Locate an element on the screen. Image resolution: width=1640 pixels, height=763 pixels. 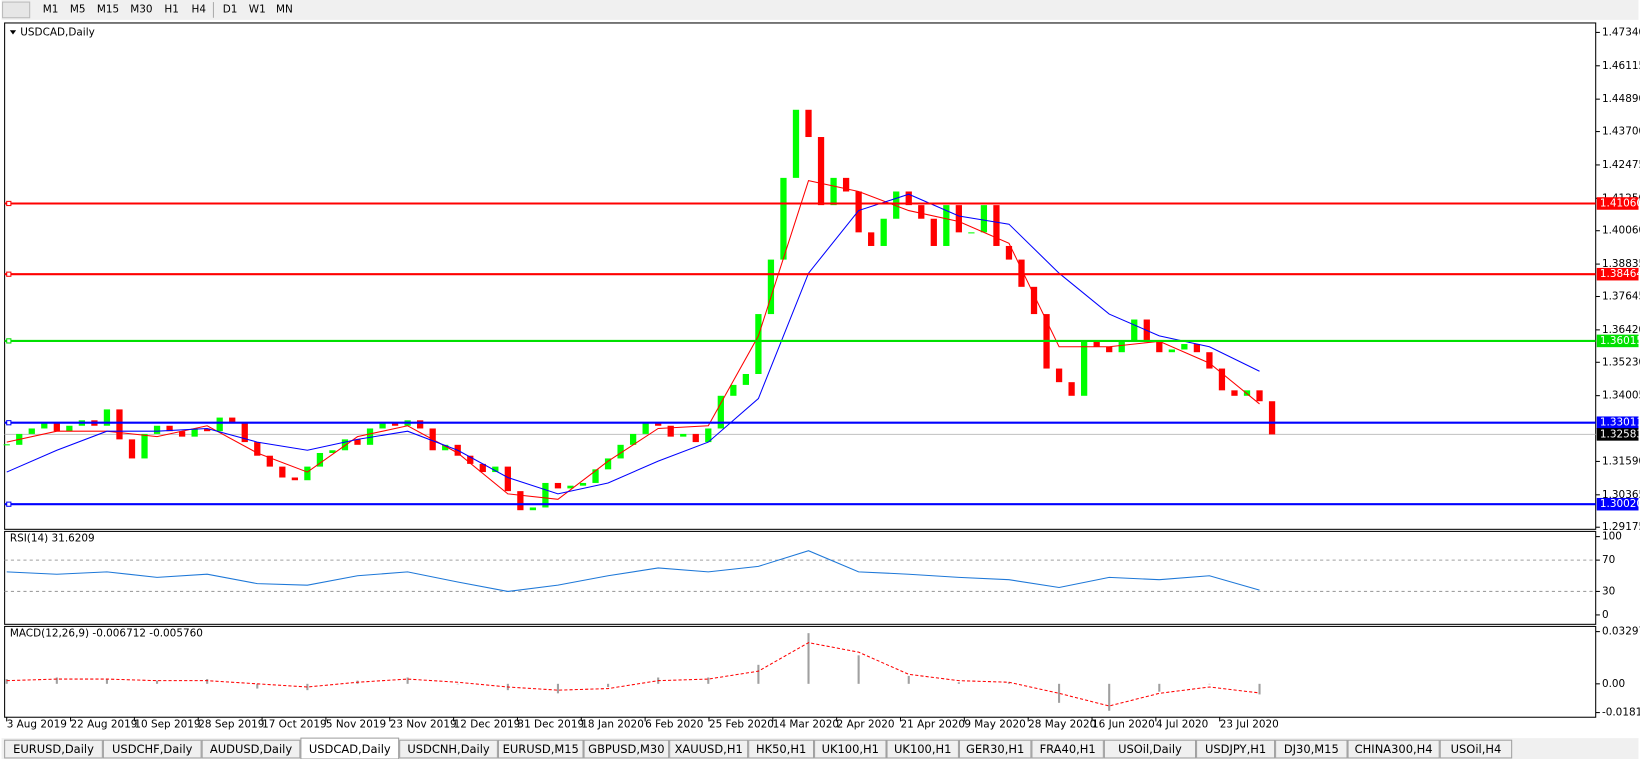
y-tick-label: 1.43700 is located at coordinates (1621, 132).